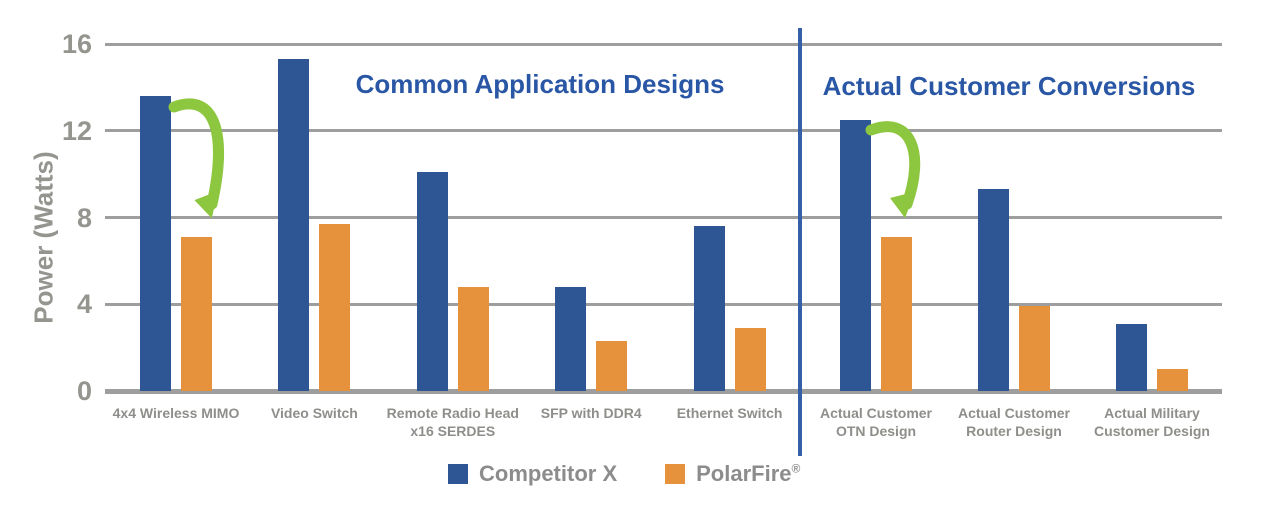 The height and width of the screenshot is (527, 1280). What do you see at coordinates (624, 474) in the screenshot?
I see `legend: Competitor X PolarFire®` at bounding box center [624, 474].